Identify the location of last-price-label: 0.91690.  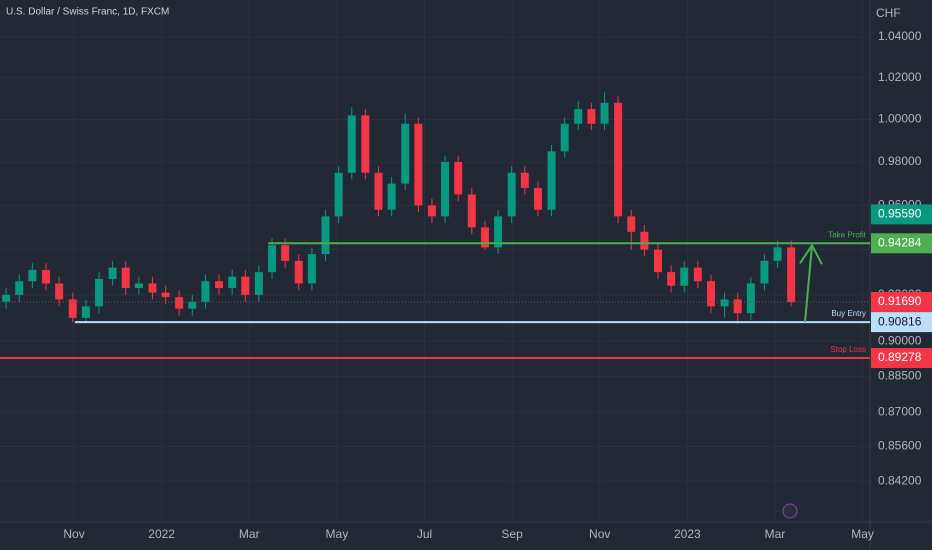
(900, 301).